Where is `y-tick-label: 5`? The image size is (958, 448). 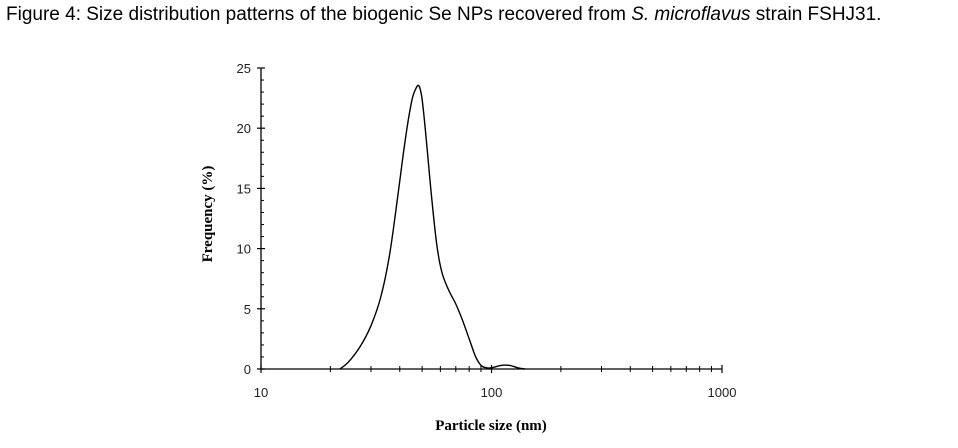 y-tick-label: 5 is located at coordinates (247, 309).